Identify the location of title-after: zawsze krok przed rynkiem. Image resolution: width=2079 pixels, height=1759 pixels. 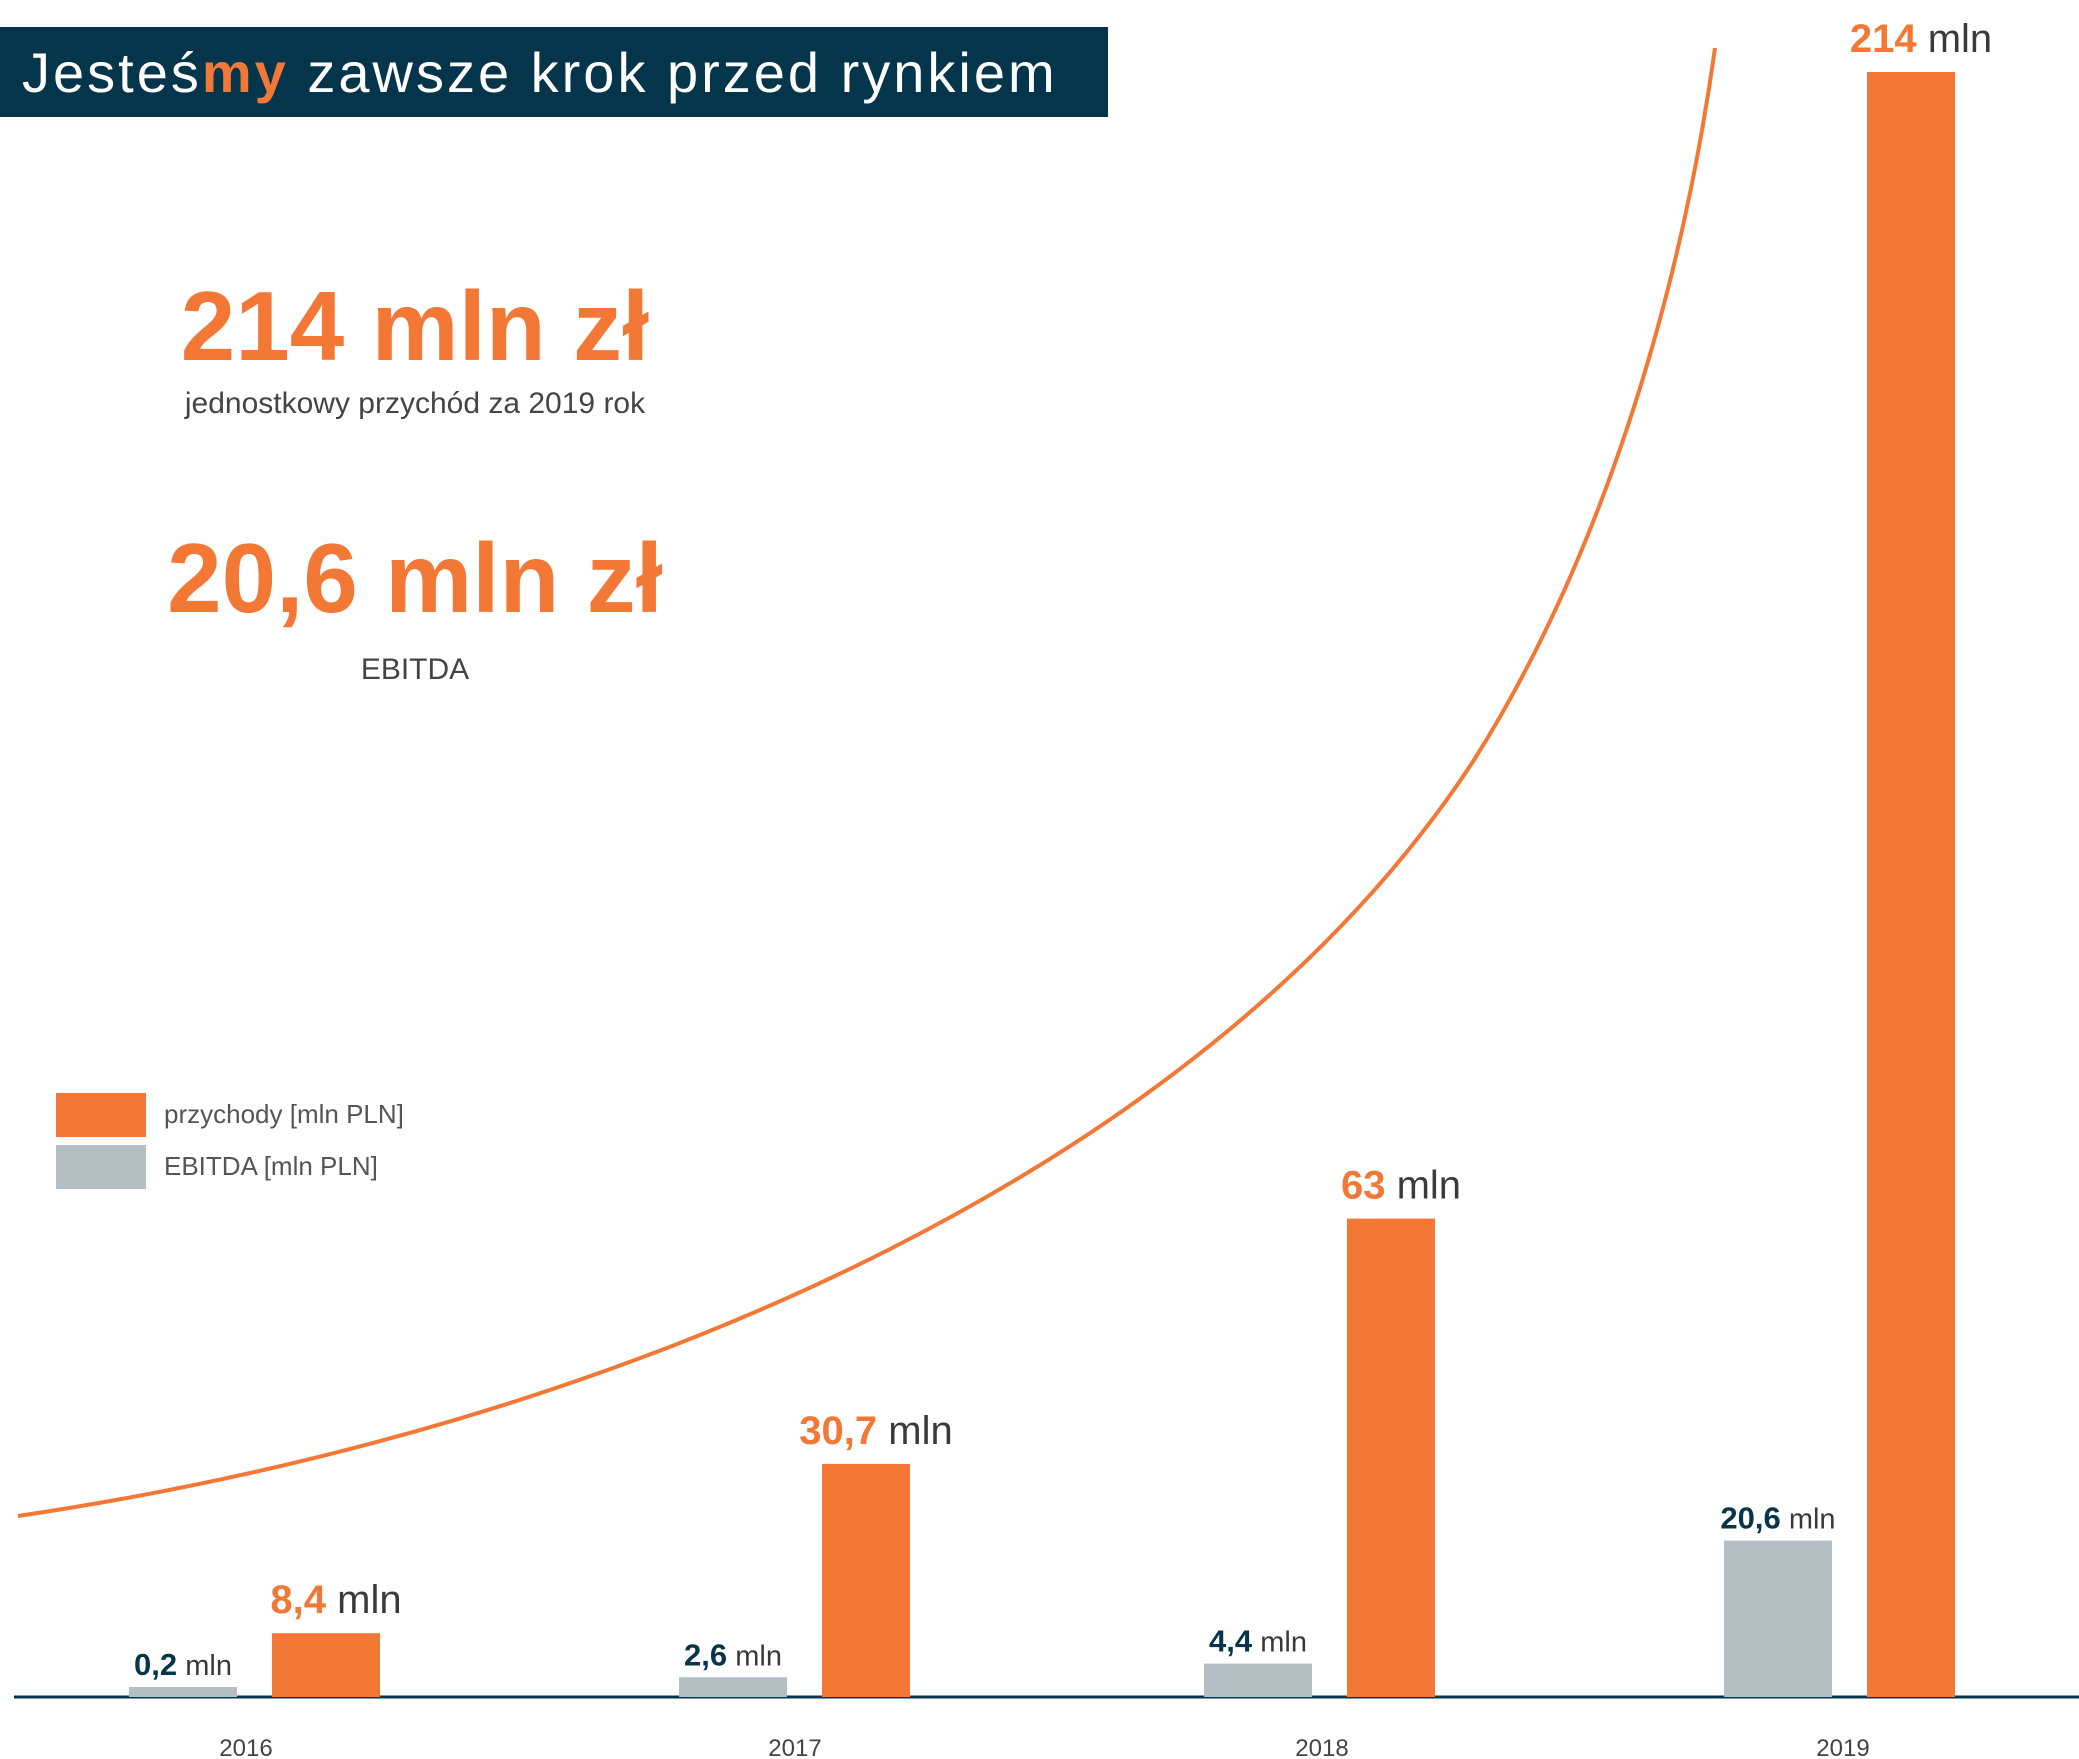
(673, 72).